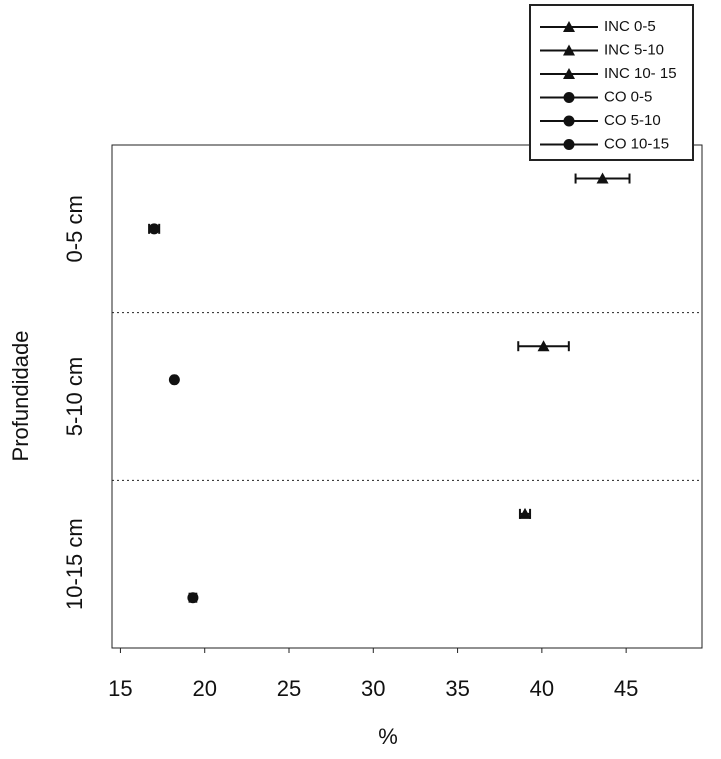 Image resolution: width=721 pixels, height=759 pixels. Describe the element at coordinates (388, 736) in the screenshot. I see `x-axis-label: %` at that location.